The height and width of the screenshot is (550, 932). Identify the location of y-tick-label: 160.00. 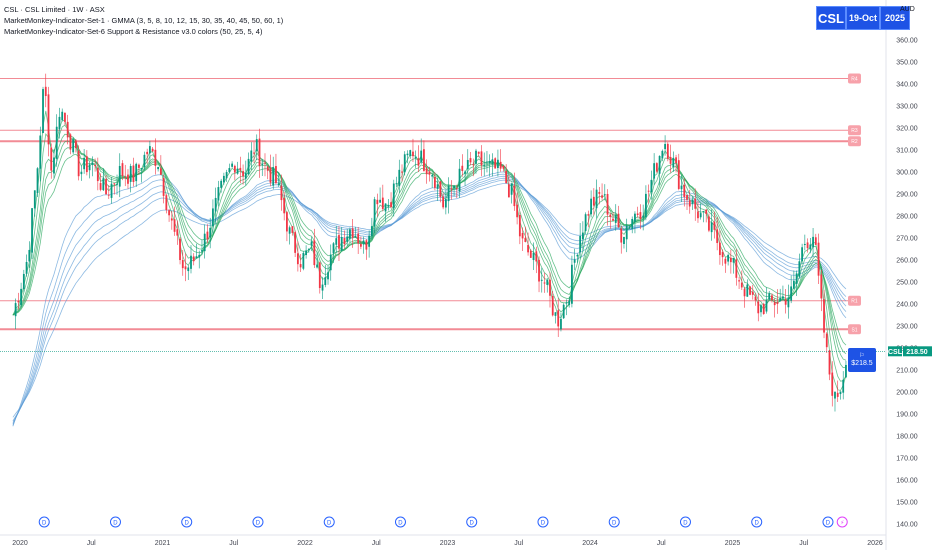
(907, 481).